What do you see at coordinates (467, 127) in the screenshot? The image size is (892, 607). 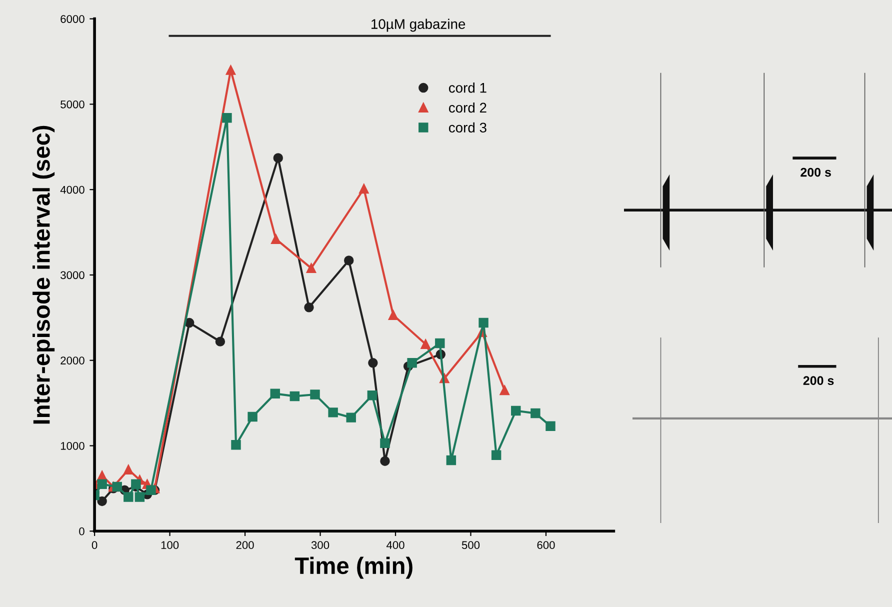 I see `legend-label: cord 3` at bounding box center [467, 127].